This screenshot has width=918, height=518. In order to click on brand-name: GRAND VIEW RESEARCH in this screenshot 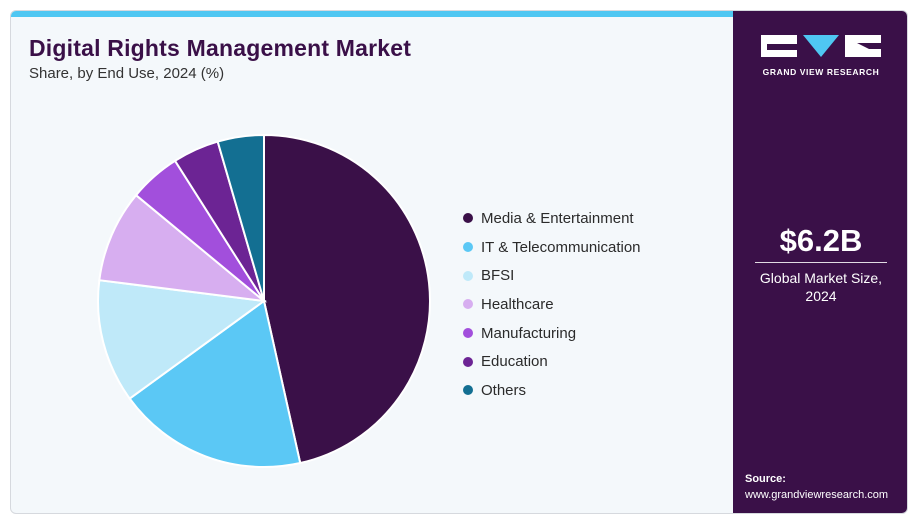, I will do `click(821, 72)`.